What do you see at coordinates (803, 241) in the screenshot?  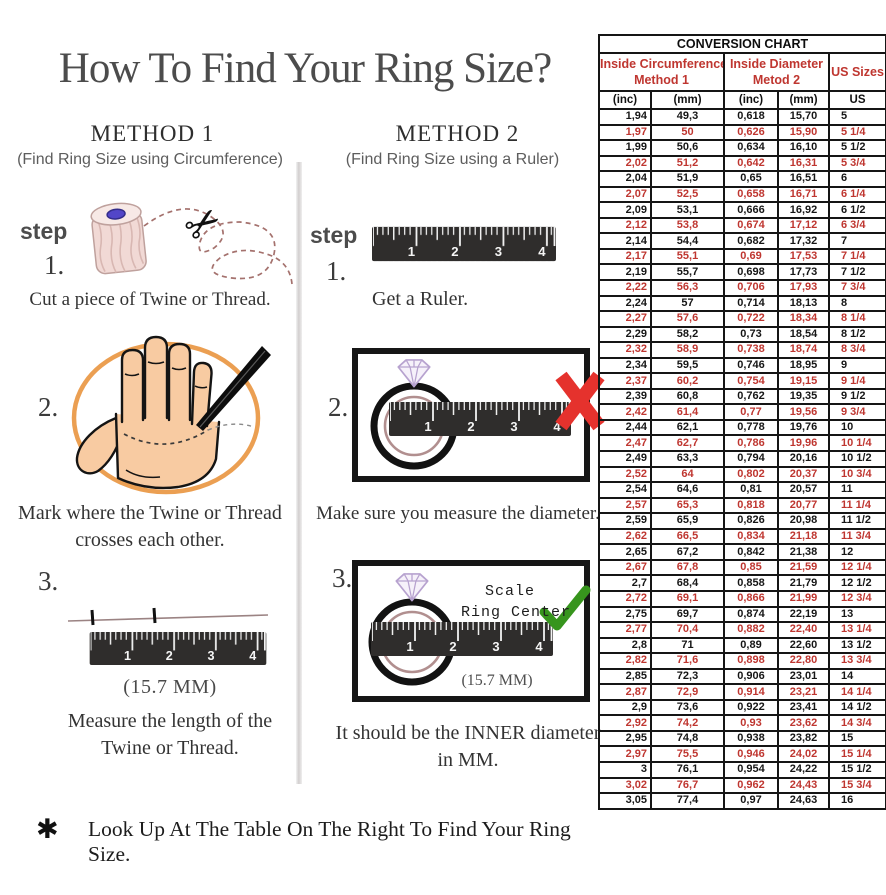 I see `table-cell: 17,32` at bounding box center [803, 241].